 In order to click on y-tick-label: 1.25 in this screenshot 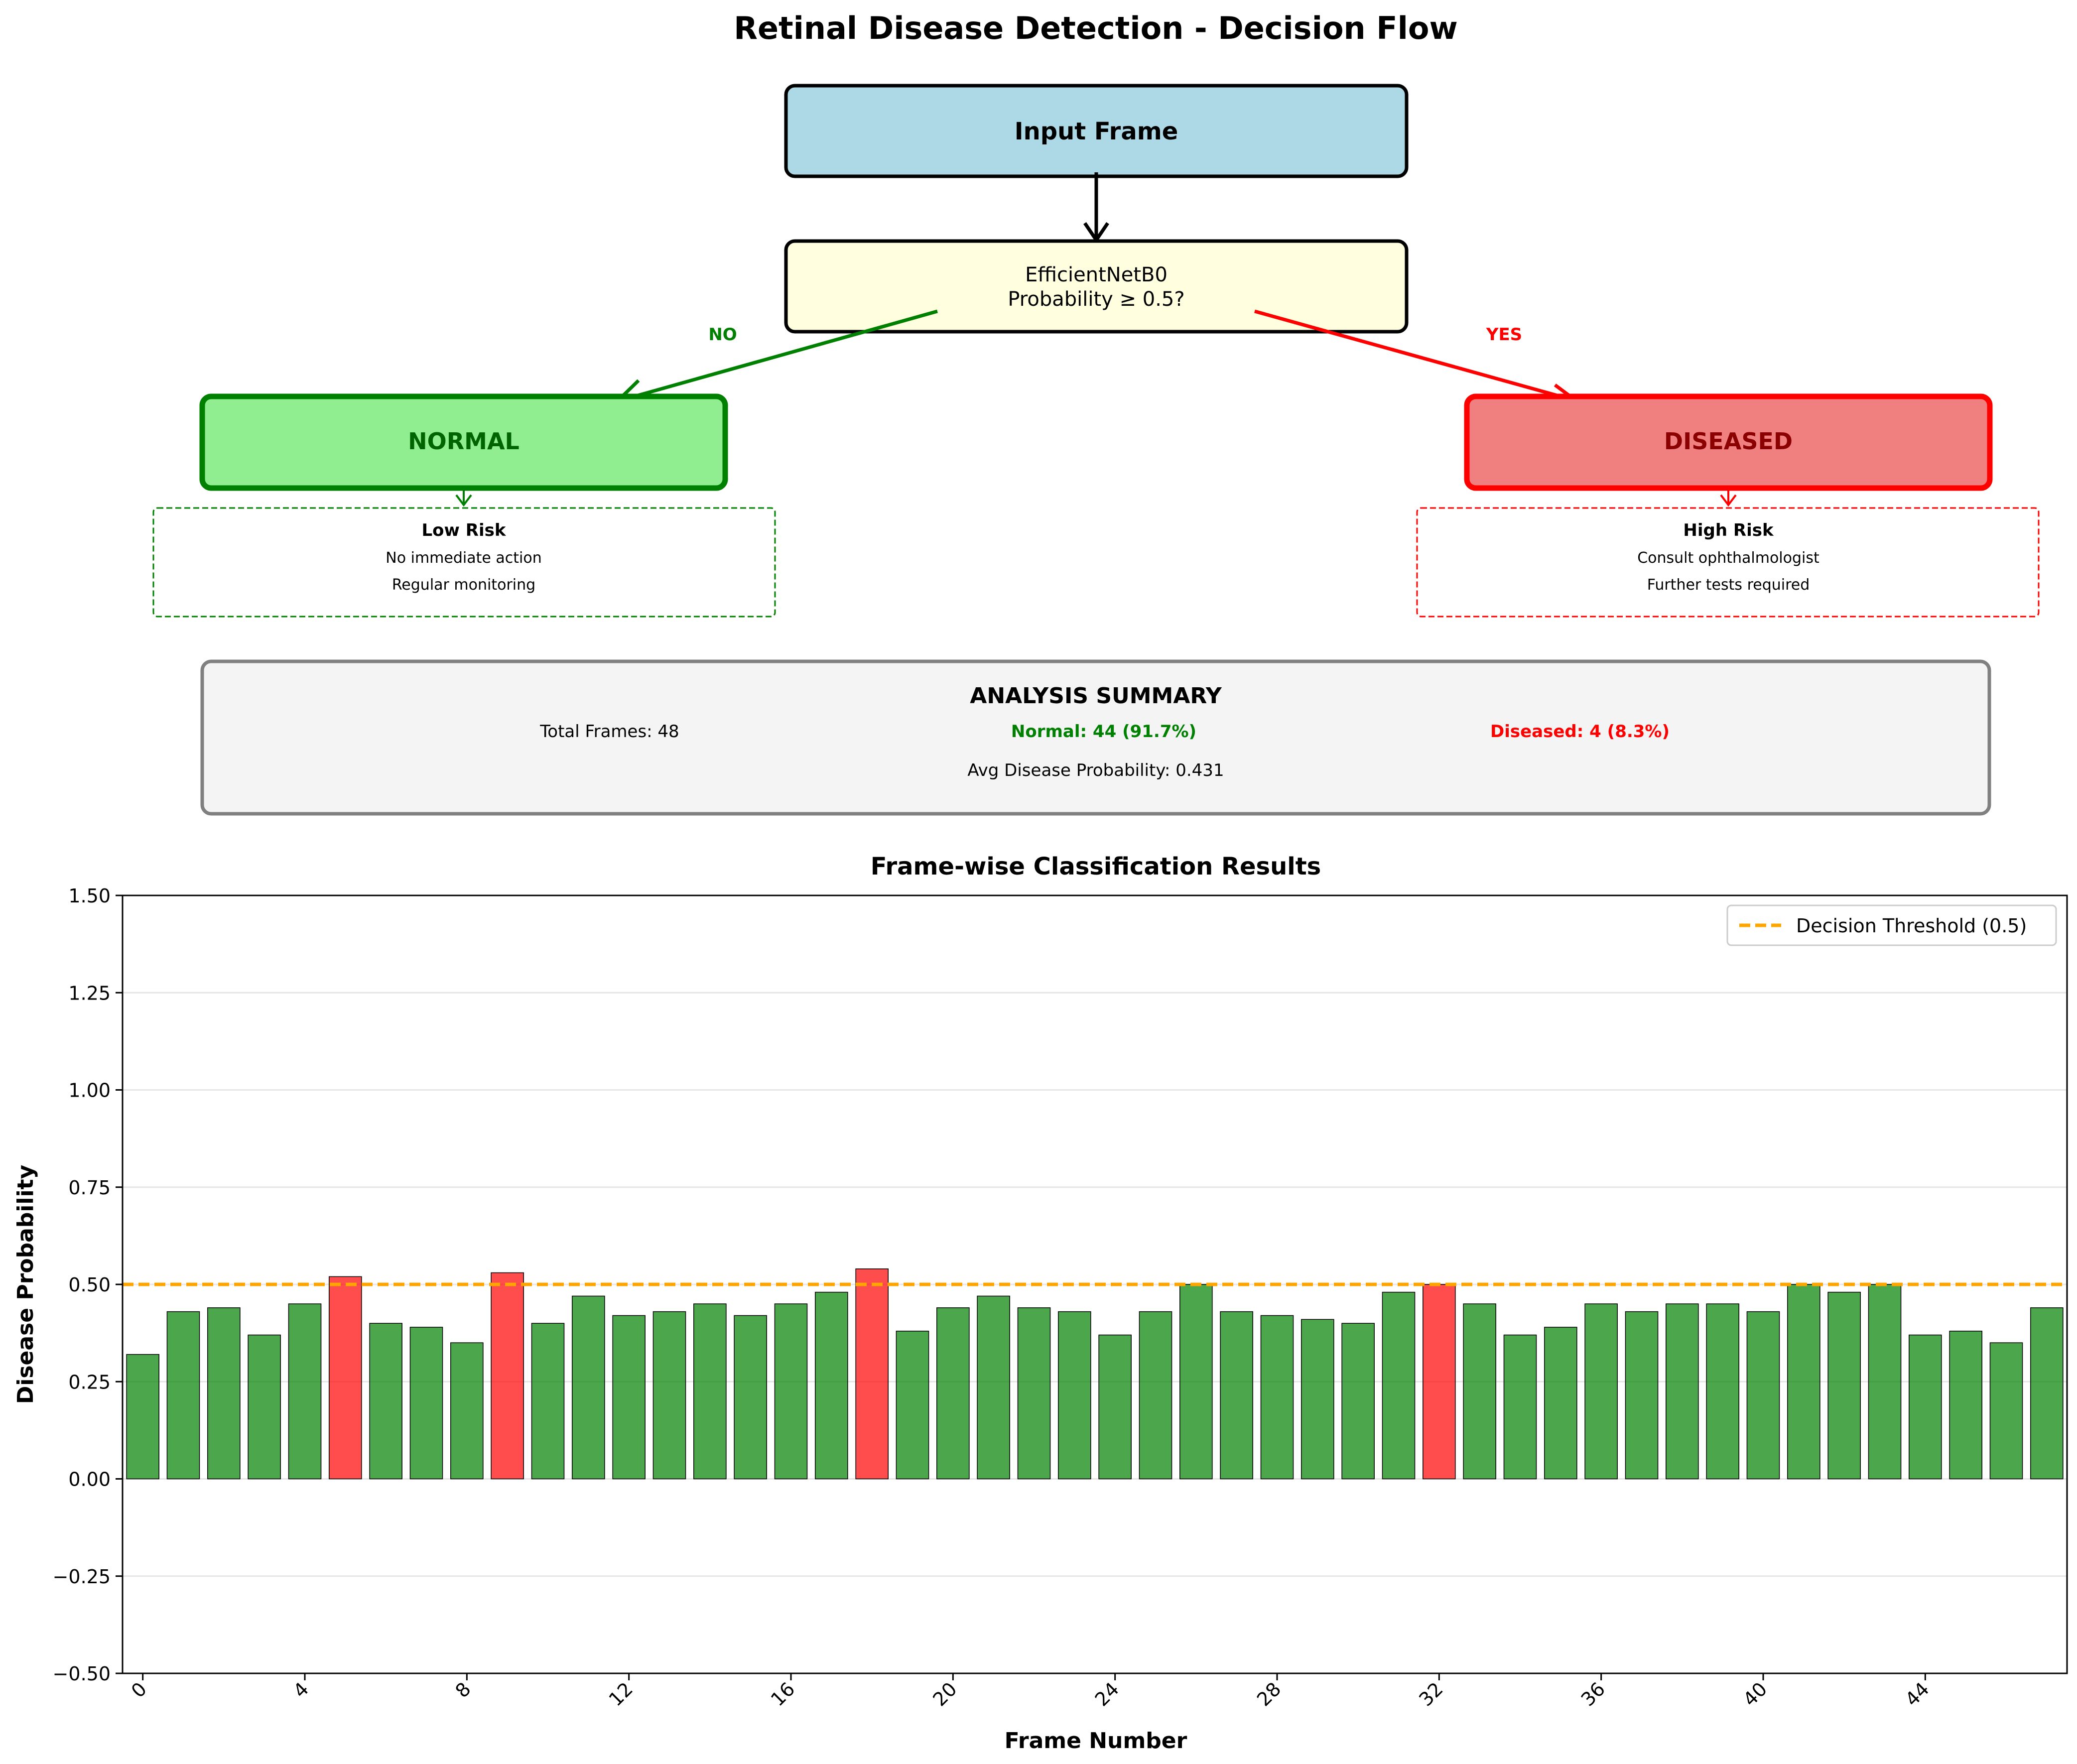, I will do `click(90, 993)`.